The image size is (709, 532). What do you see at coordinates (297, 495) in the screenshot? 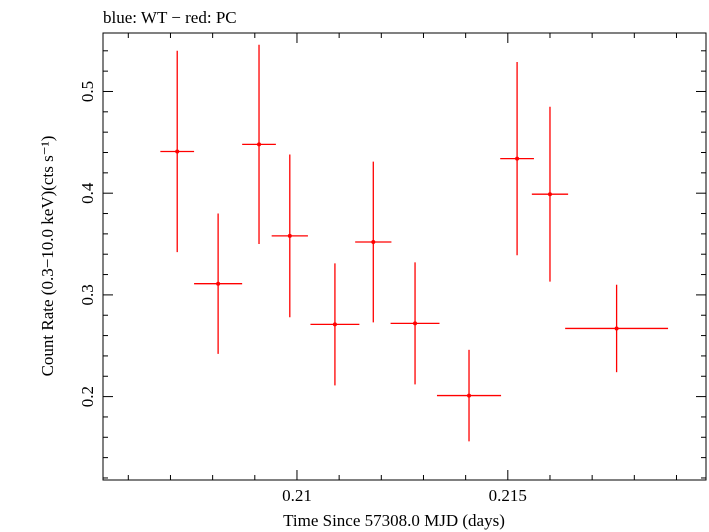
I see `x-tick-label-0.21: 0.21` at bounding box center [297, 495].